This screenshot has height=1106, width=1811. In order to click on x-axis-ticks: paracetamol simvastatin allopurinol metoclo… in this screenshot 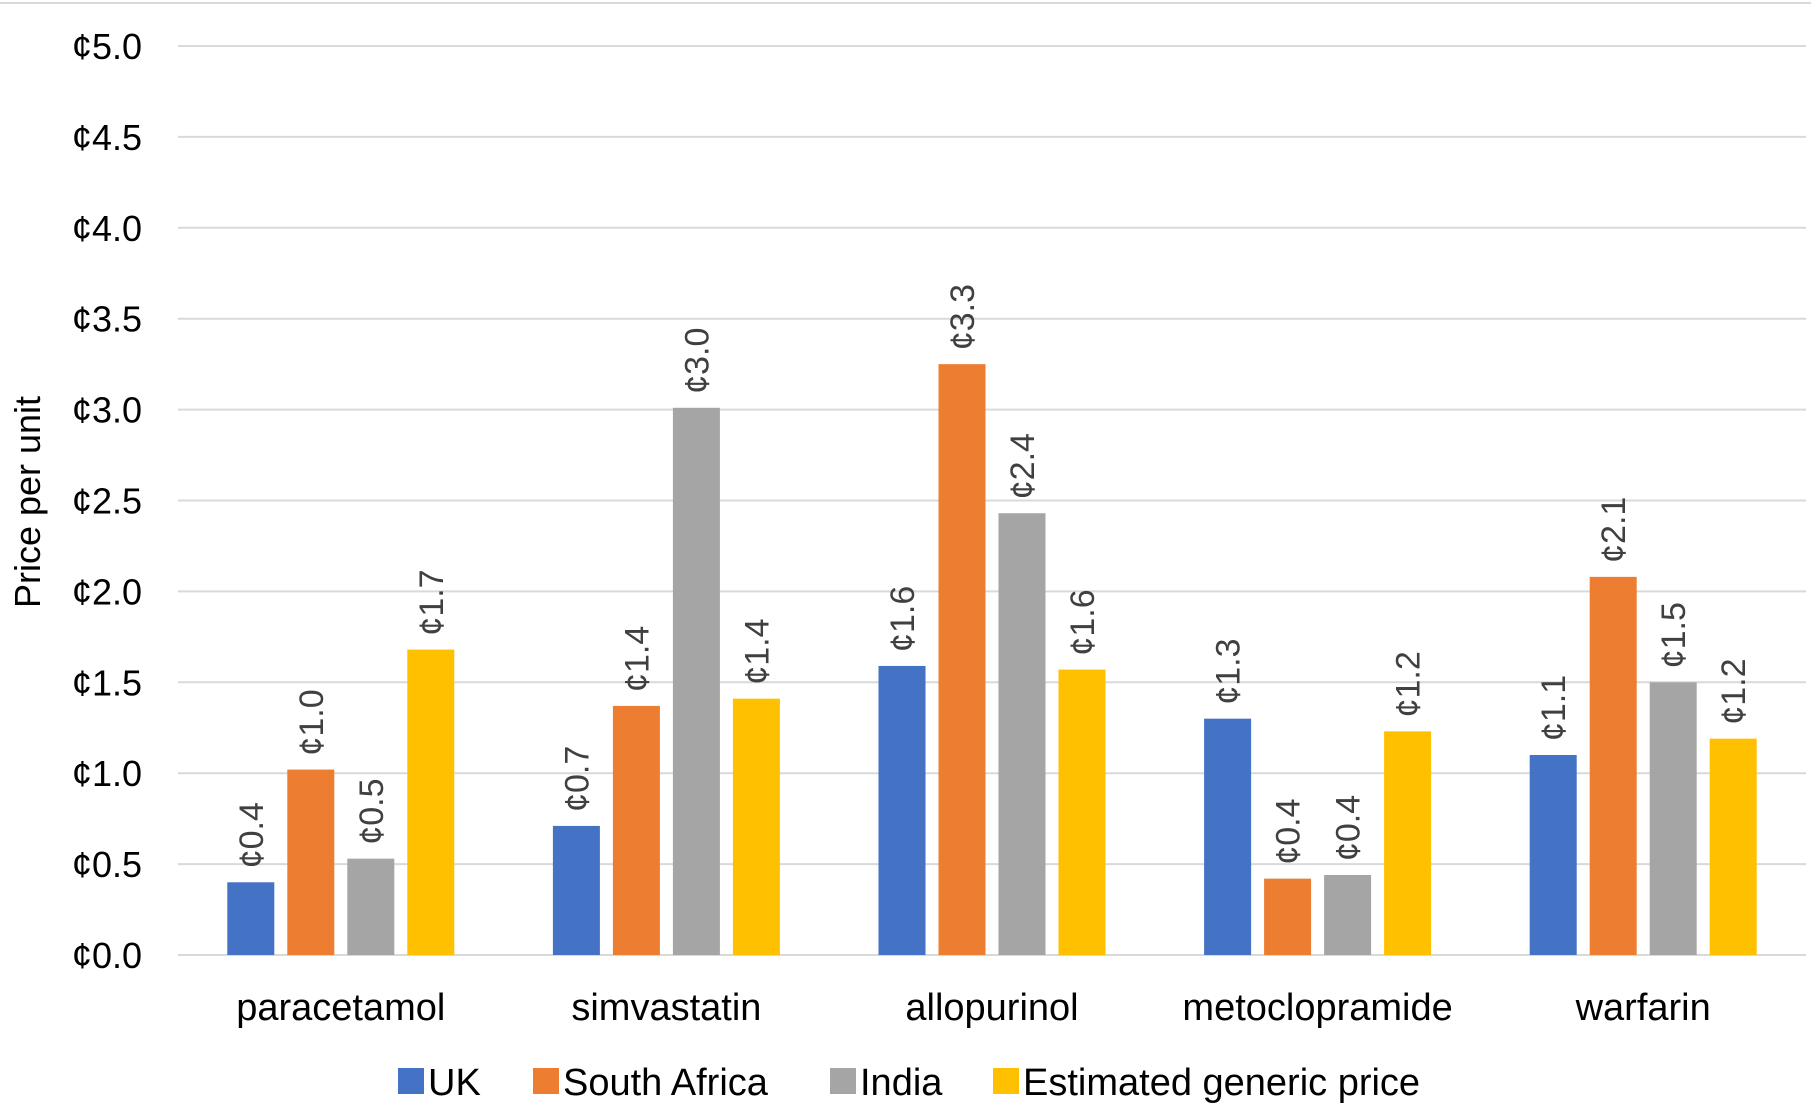, I will do `click(973, 1008)`.